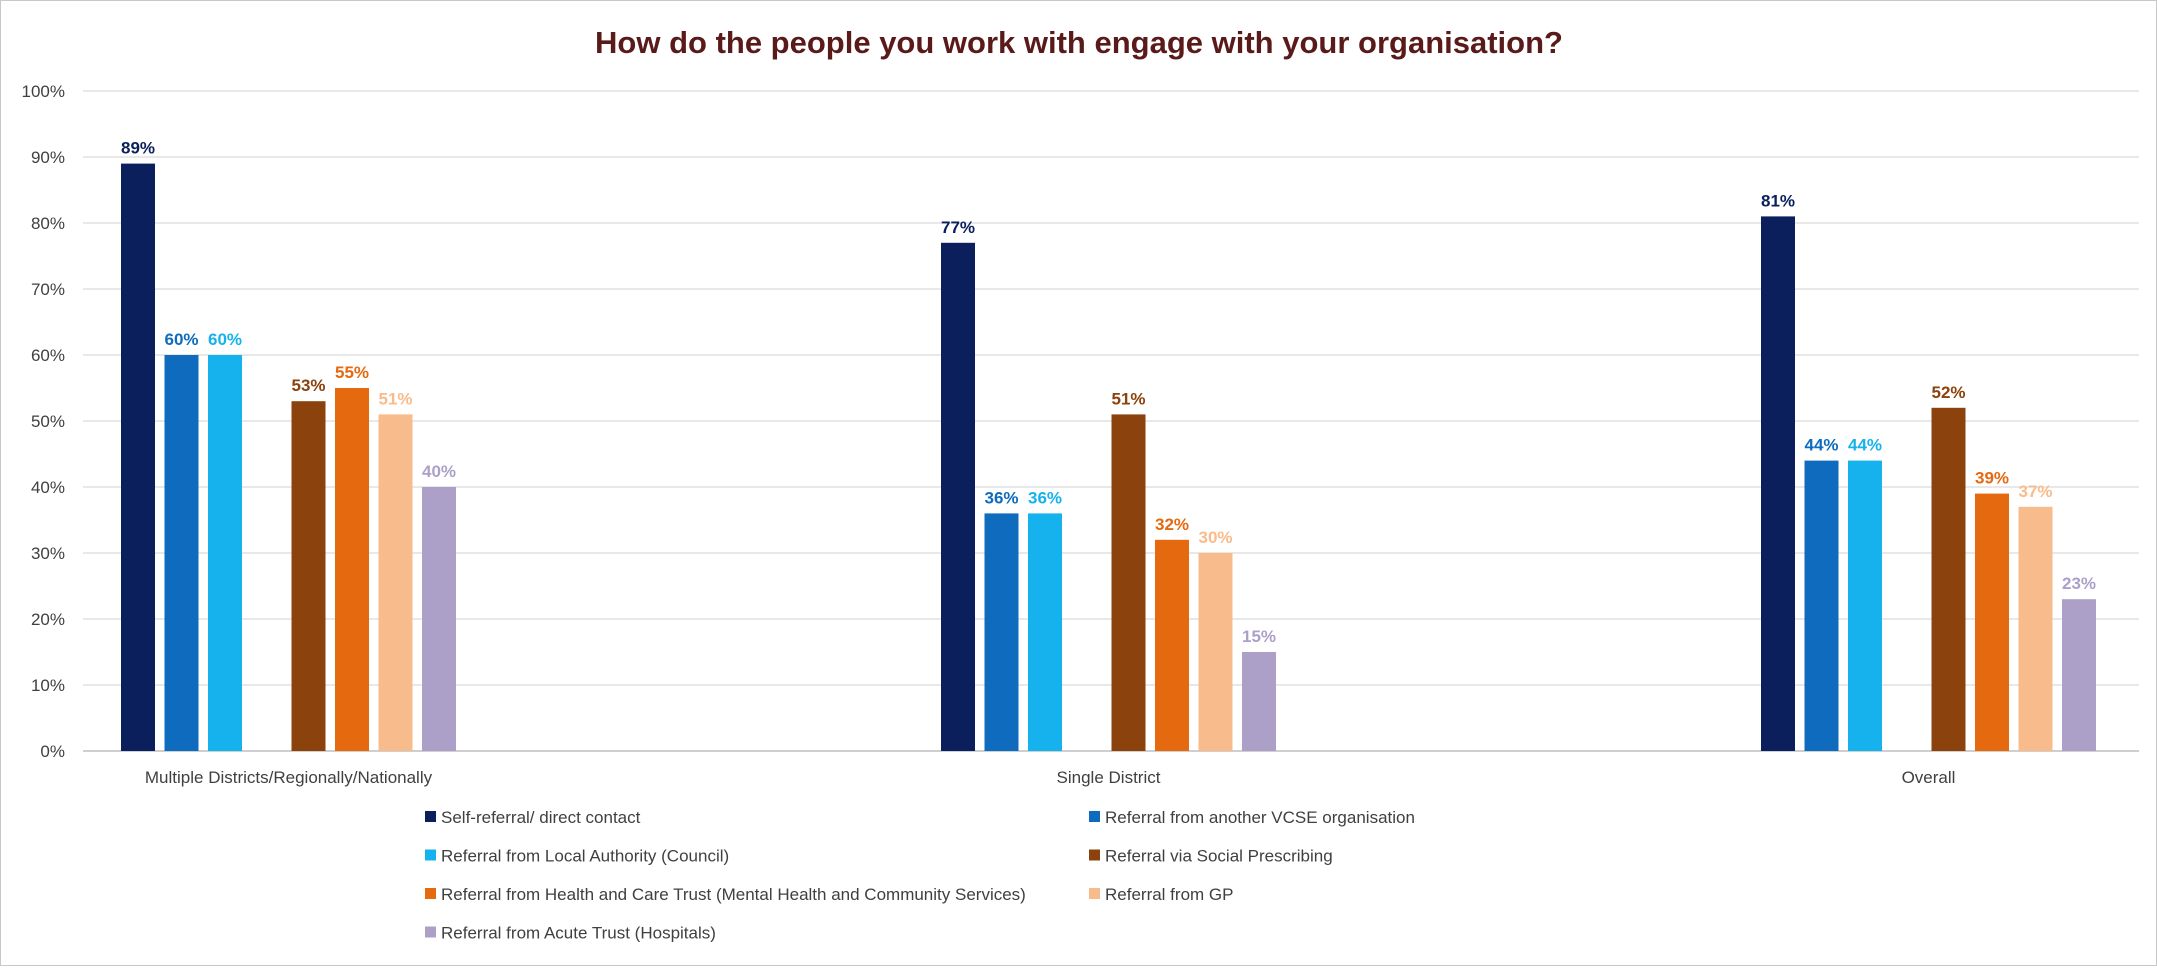  Describe the element at coordinates (1172, 524) in the screenshot. I see `data-label: 32%` at that location.